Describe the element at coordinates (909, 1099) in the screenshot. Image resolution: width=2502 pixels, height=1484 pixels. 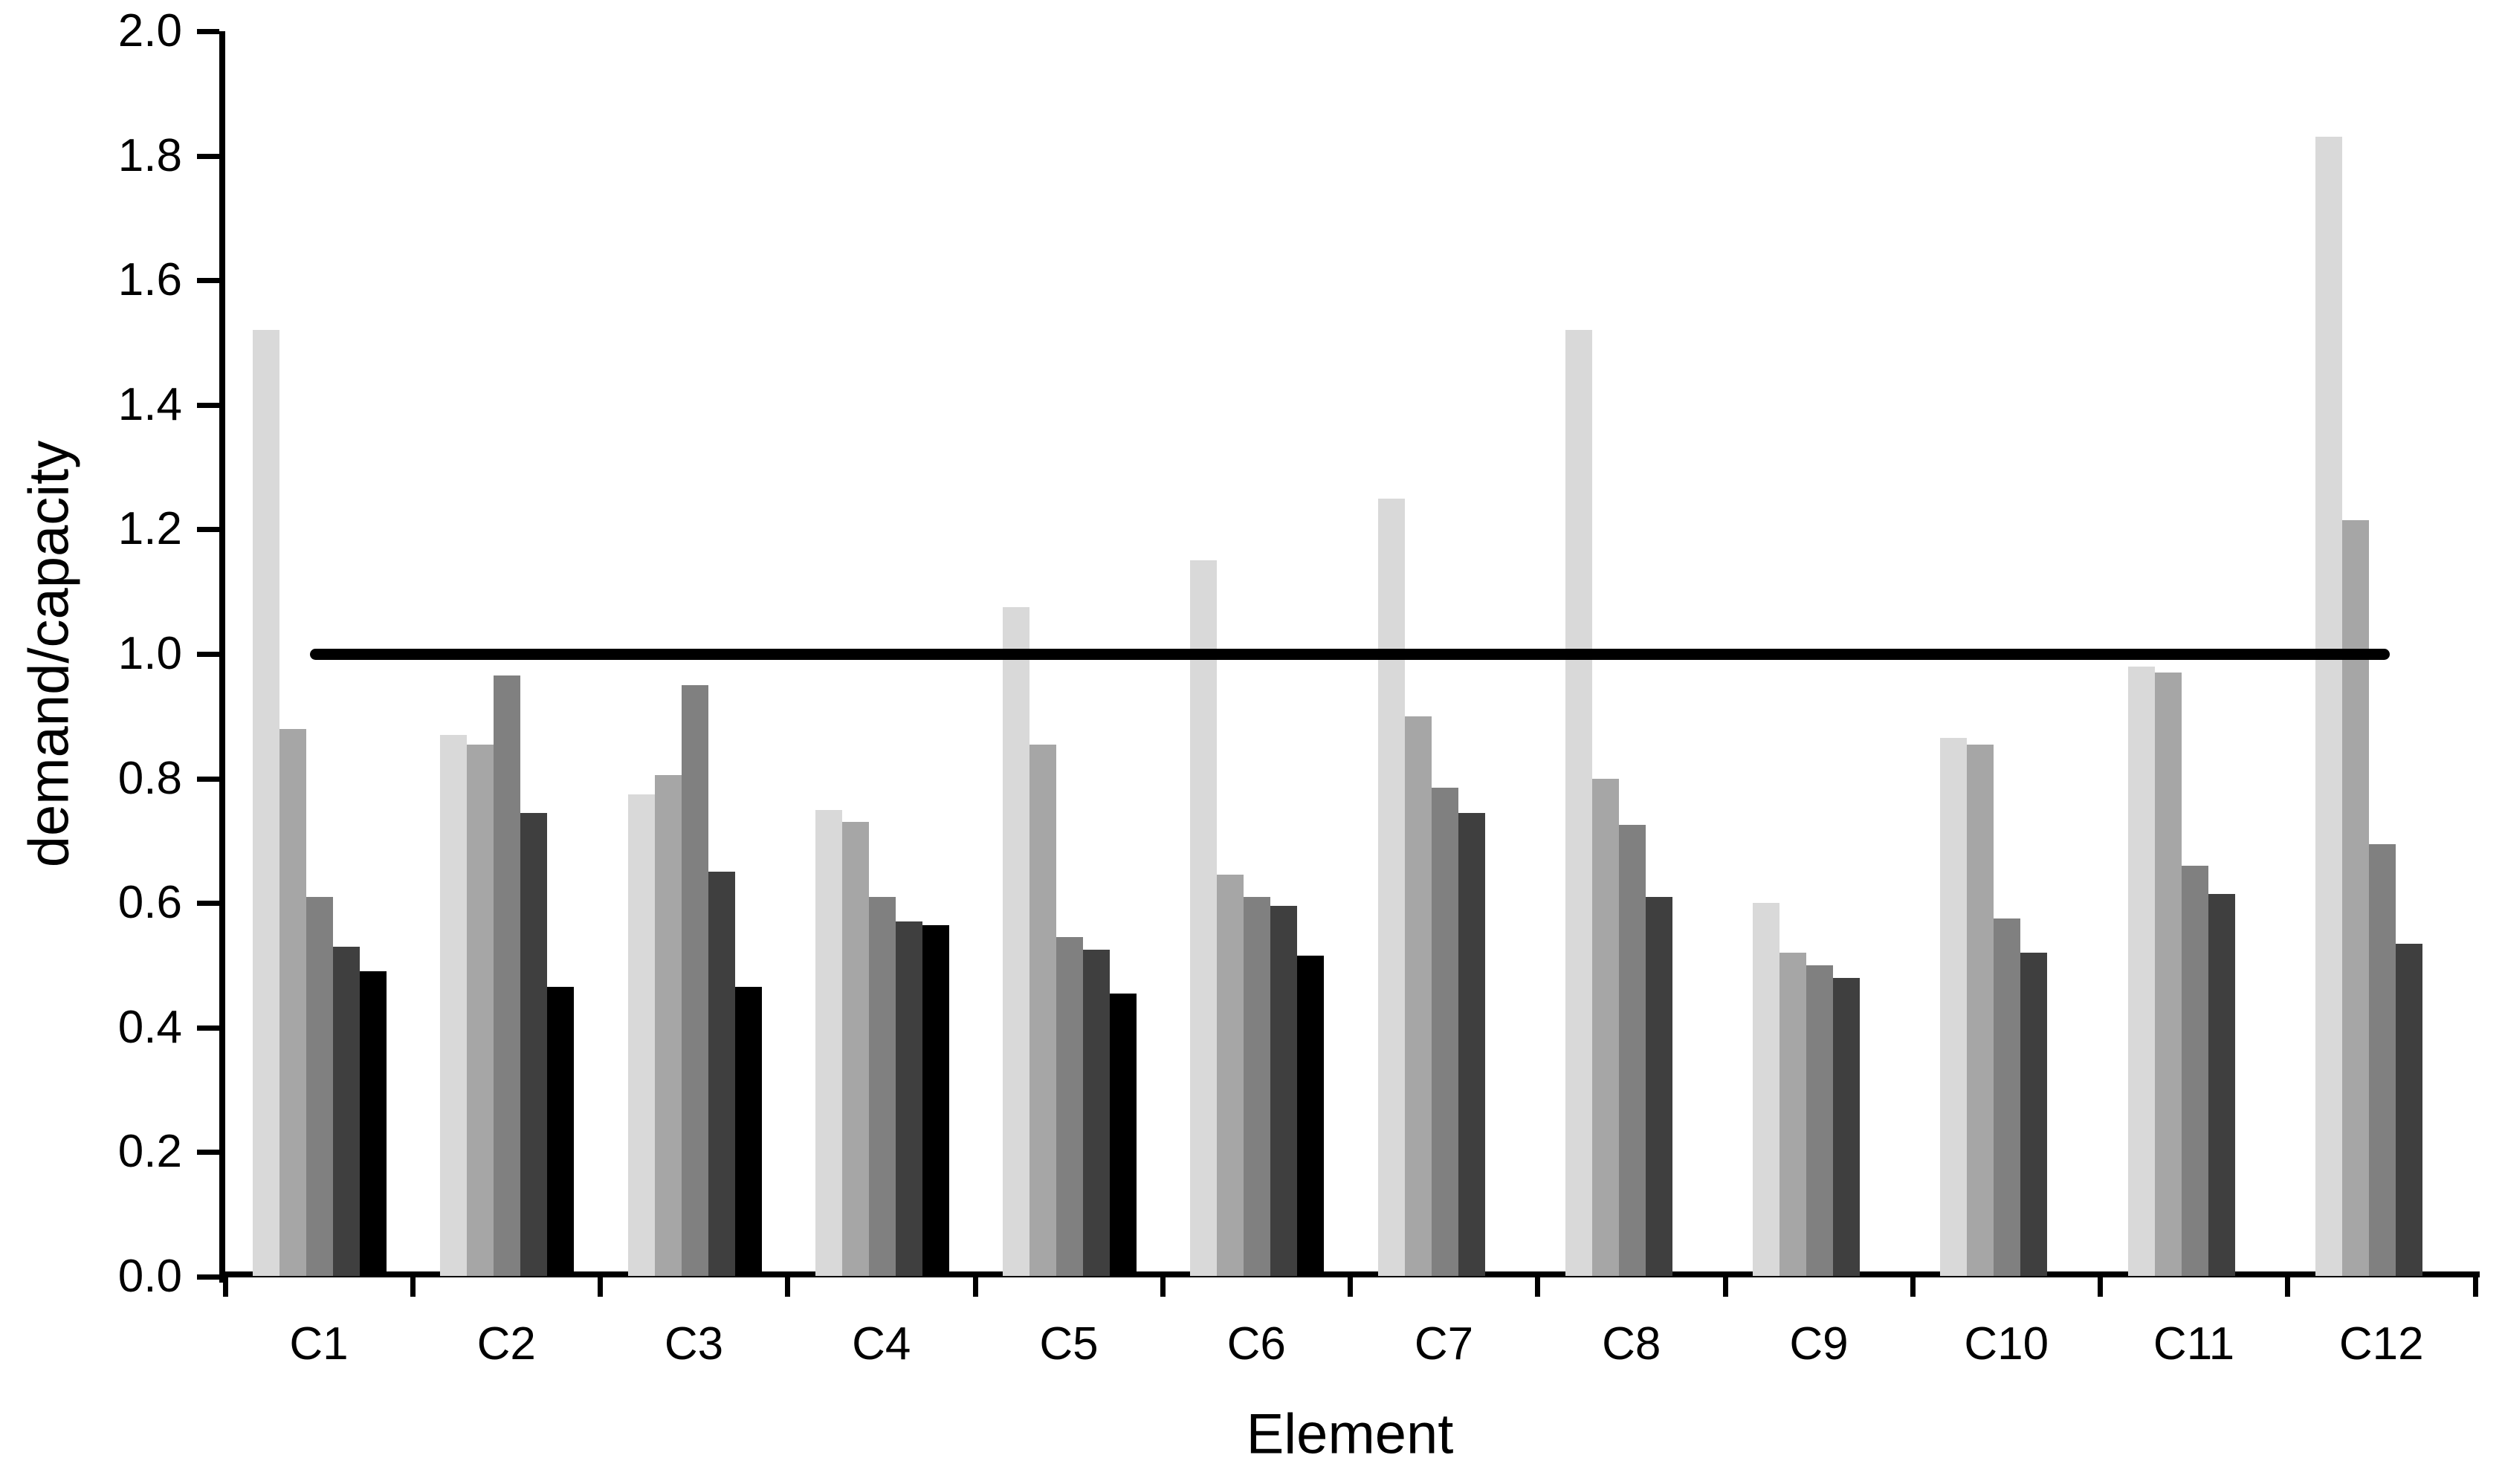
I see `bar-C4-shade-4-dark-gray` at that location.